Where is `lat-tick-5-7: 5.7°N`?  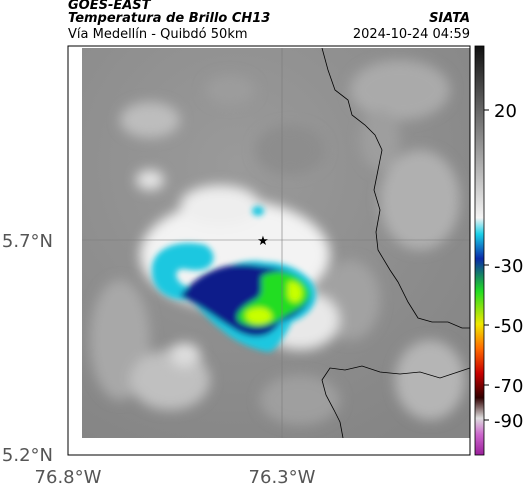
lat-tick-5-7: 5.7°N is located at coordinates (27, 241).